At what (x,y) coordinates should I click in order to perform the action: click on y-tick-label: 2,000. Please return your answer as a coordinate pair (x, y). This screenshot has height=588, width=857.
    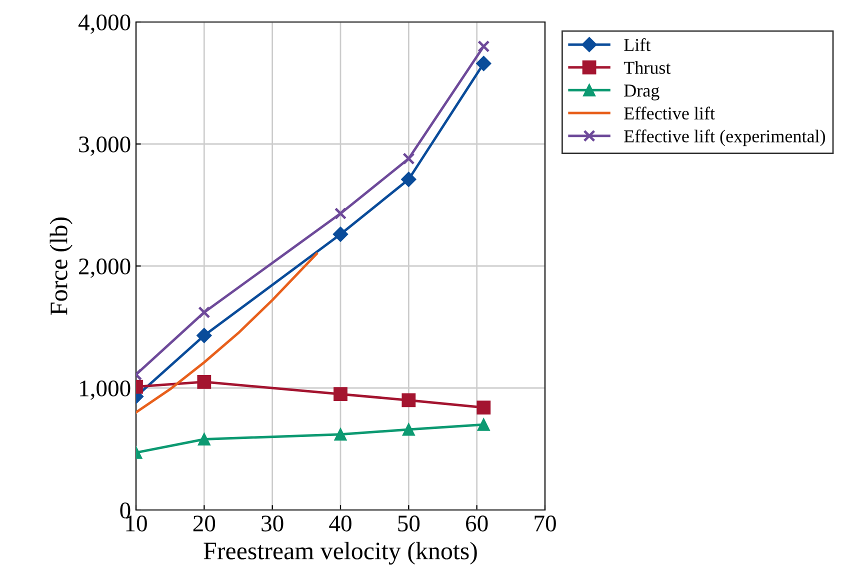
    Looking at the image, I should click on (104, 268).